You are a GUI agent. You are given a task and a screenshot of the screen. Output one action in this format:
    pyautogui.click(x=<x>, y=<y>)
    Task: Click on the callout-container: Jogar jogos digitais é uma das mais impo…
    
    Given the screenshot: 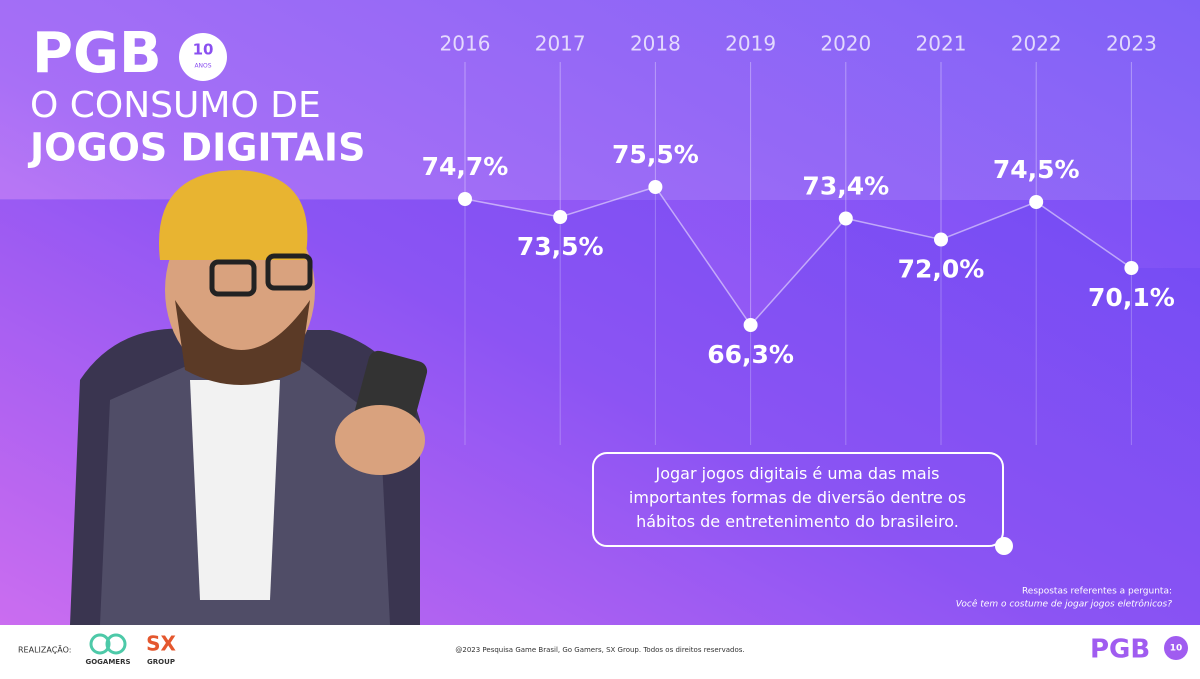 What is the action you would take?
    pyautogui.click(x=797, y=497)
    